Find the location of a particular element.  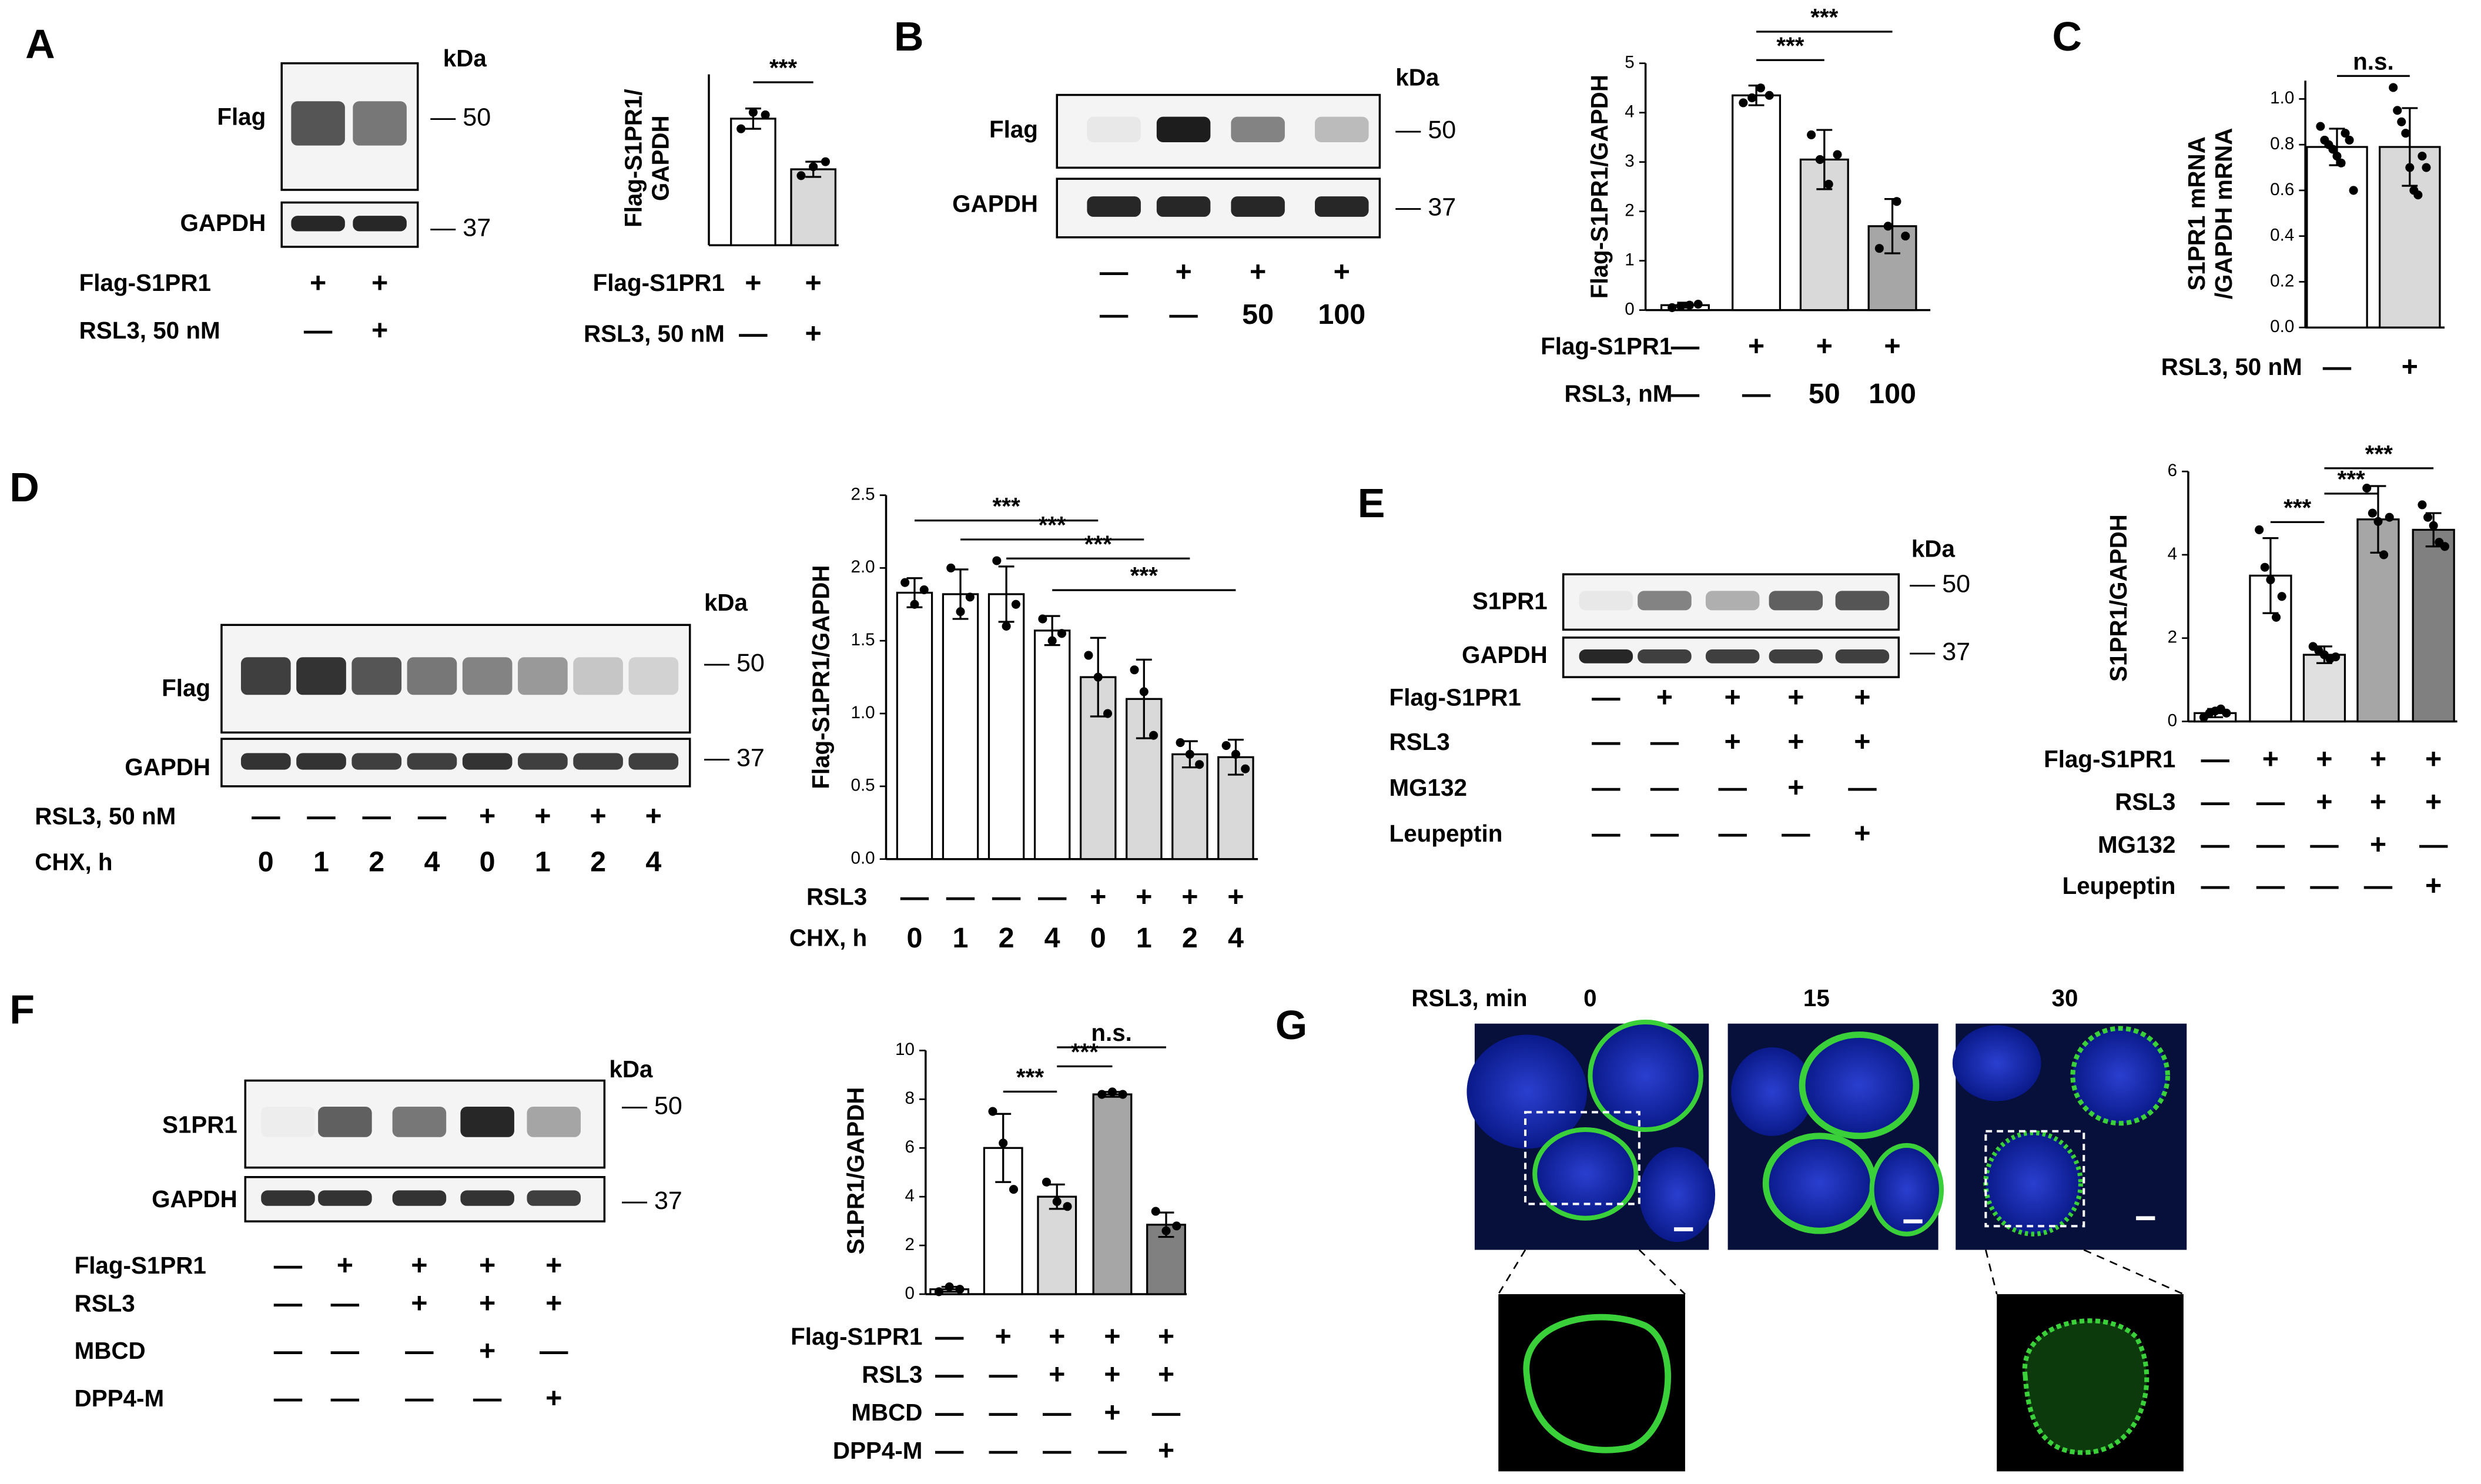

condition-label: Leupeptin is located at coordinates (2119, 885).